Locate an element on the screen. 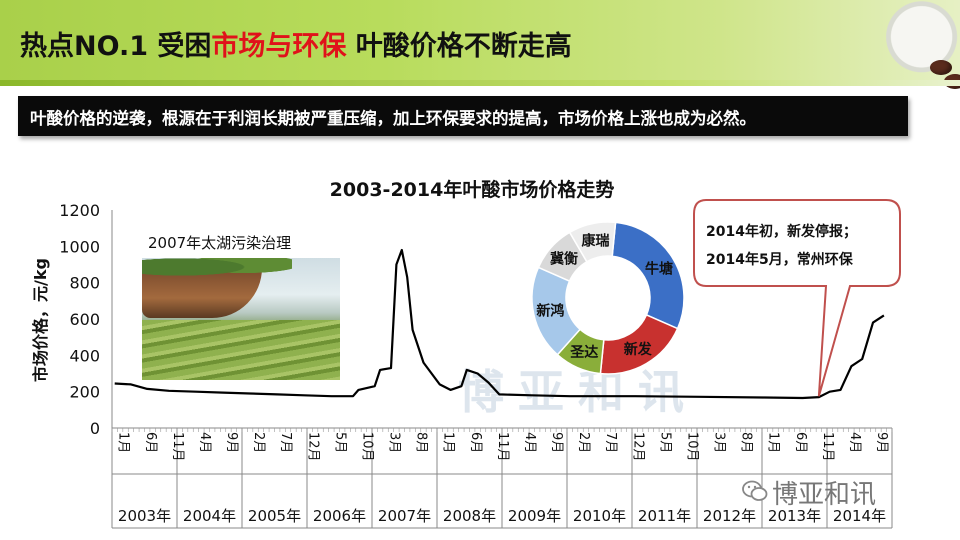 The height and width of the screenshot is (540, 960). y-tick-label: 800 is located at coordinates (84, 283).